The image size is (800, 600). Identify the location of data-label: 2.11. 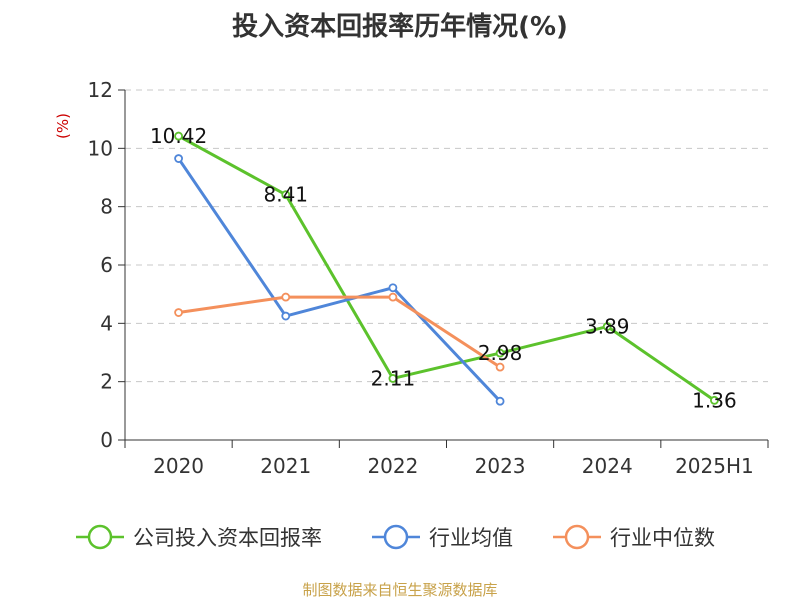
(393, 378).